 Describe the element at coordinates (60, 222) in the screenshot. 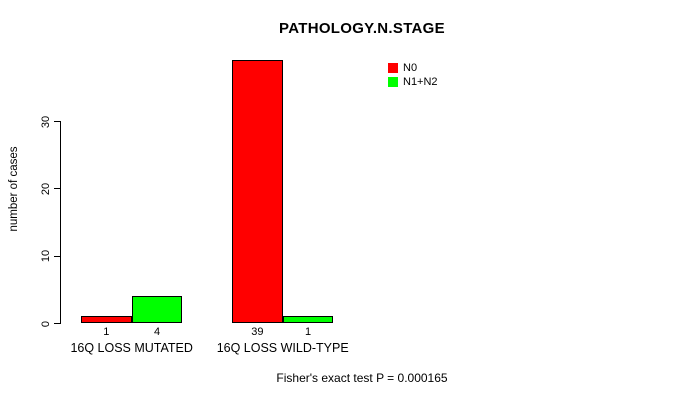

I see `y-axis-line` at that location.